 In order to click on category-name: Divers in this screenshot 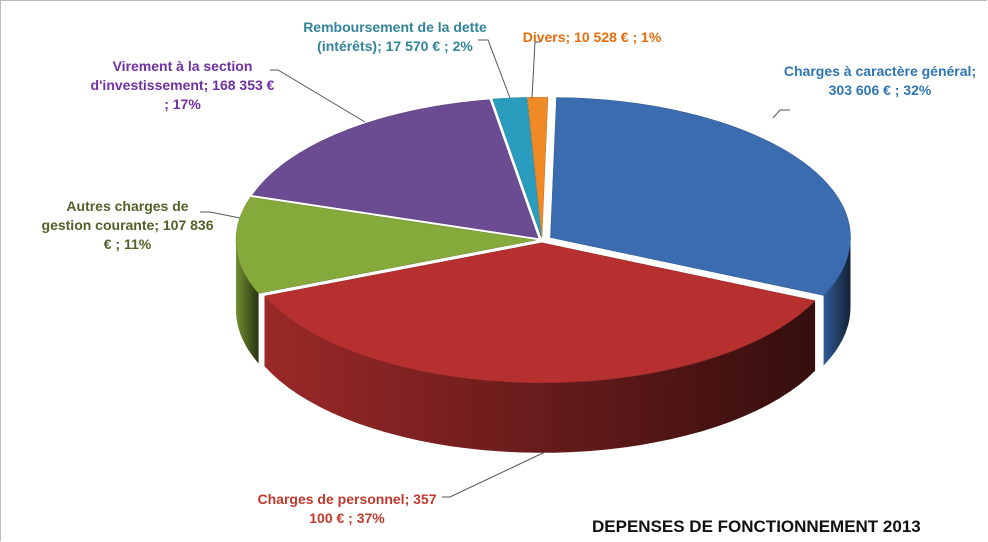, I will do `click(544, 37)`.